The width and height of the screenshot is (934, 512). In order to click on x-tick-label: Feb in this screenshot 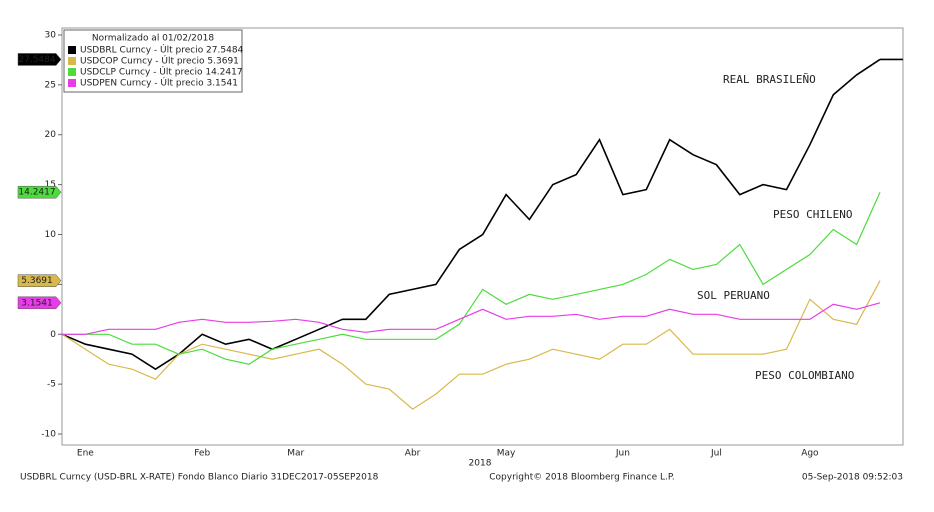, I will do `click(202, 454)`.